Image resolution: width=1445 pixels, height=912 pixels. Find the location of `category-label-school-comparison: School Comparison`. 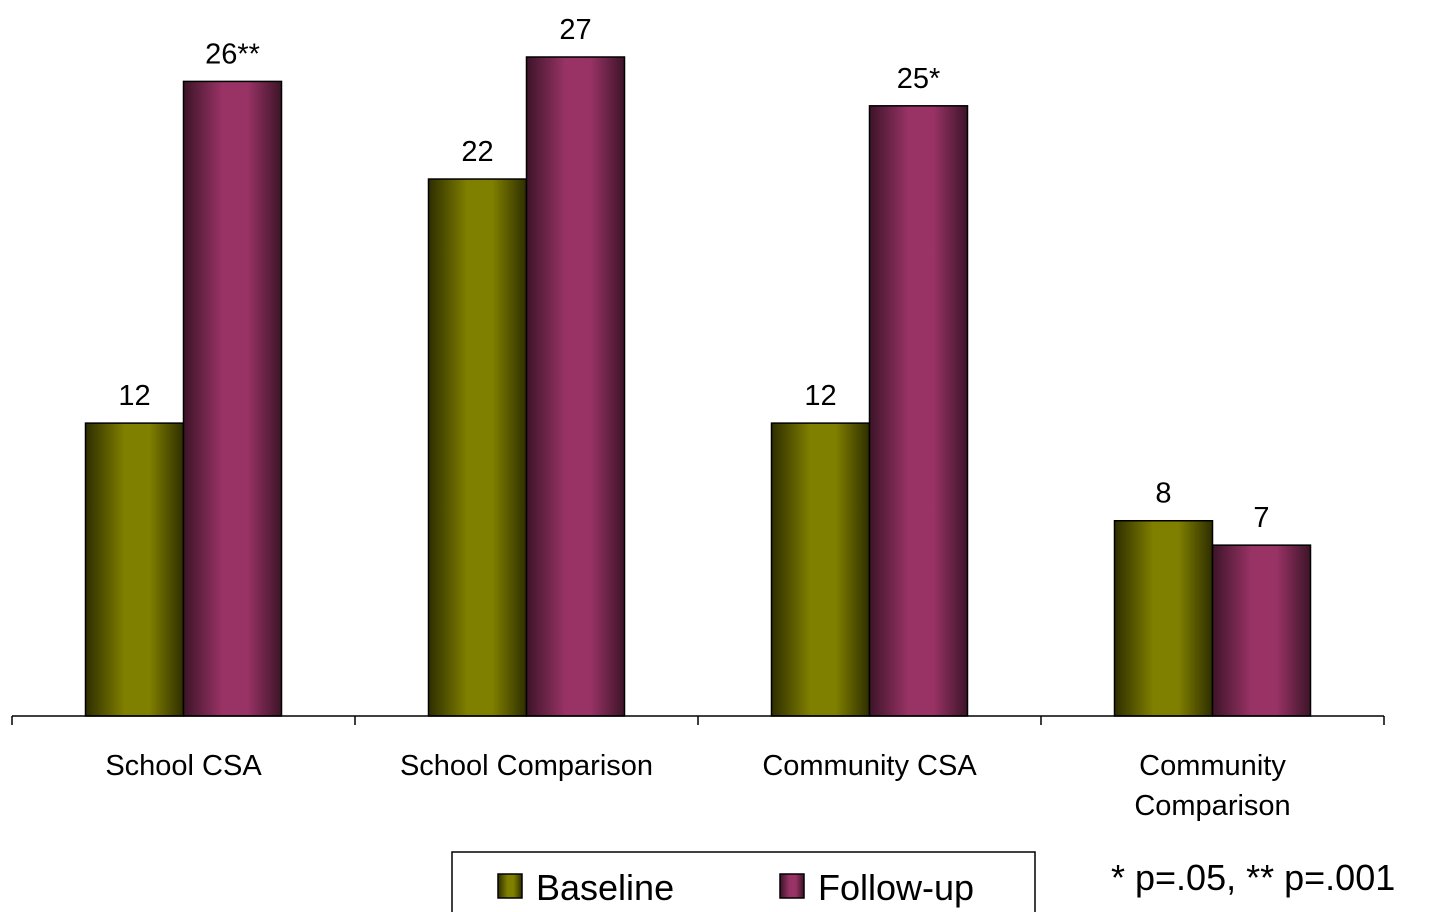

category-label-school-comparison: School Comparison is located at coordinates (526, 766).